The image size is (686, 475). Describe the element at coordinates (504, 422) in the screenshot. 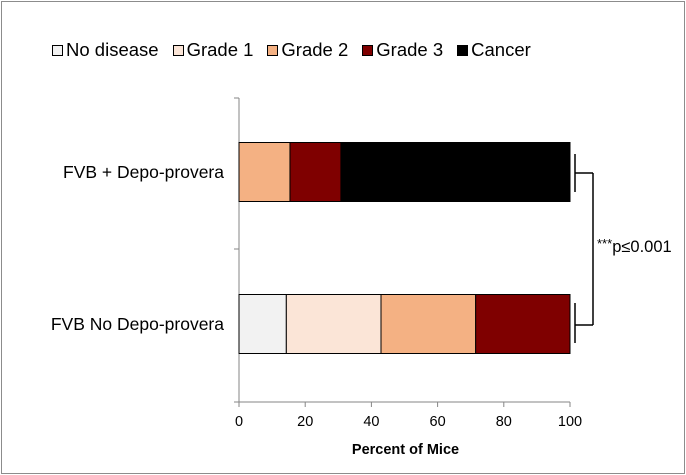

I see `x-tick-label: 80` at that location.